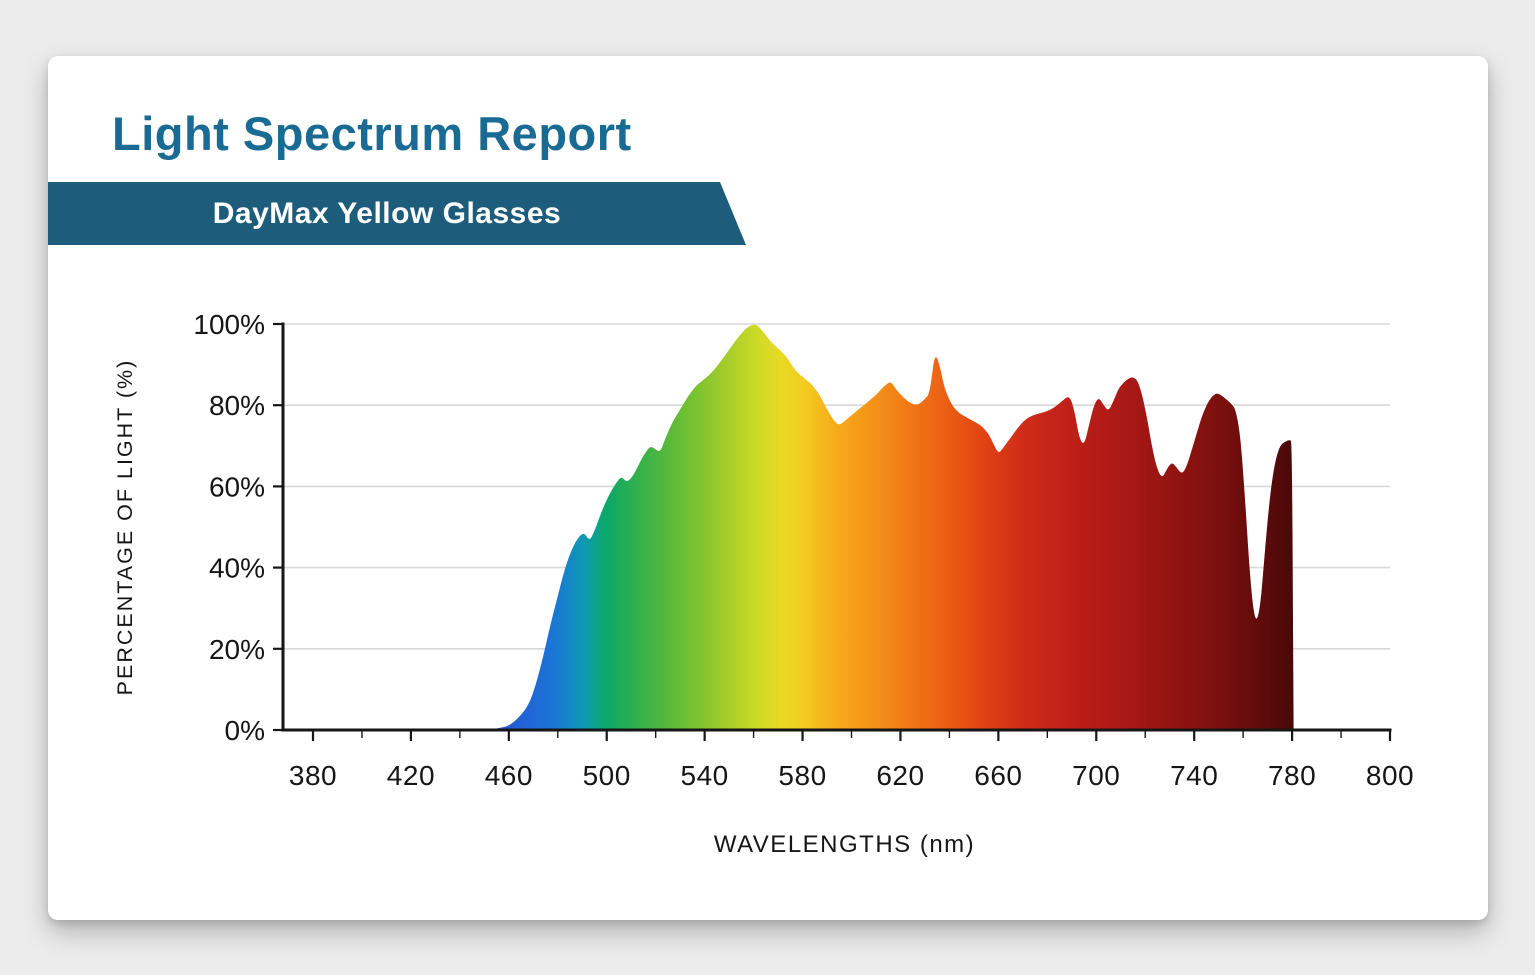 This screenshot has width=1535, height=975. I want to click on y-tick-labels: 0% 20% 40% 60% 80% 100%, so click(229, 527).